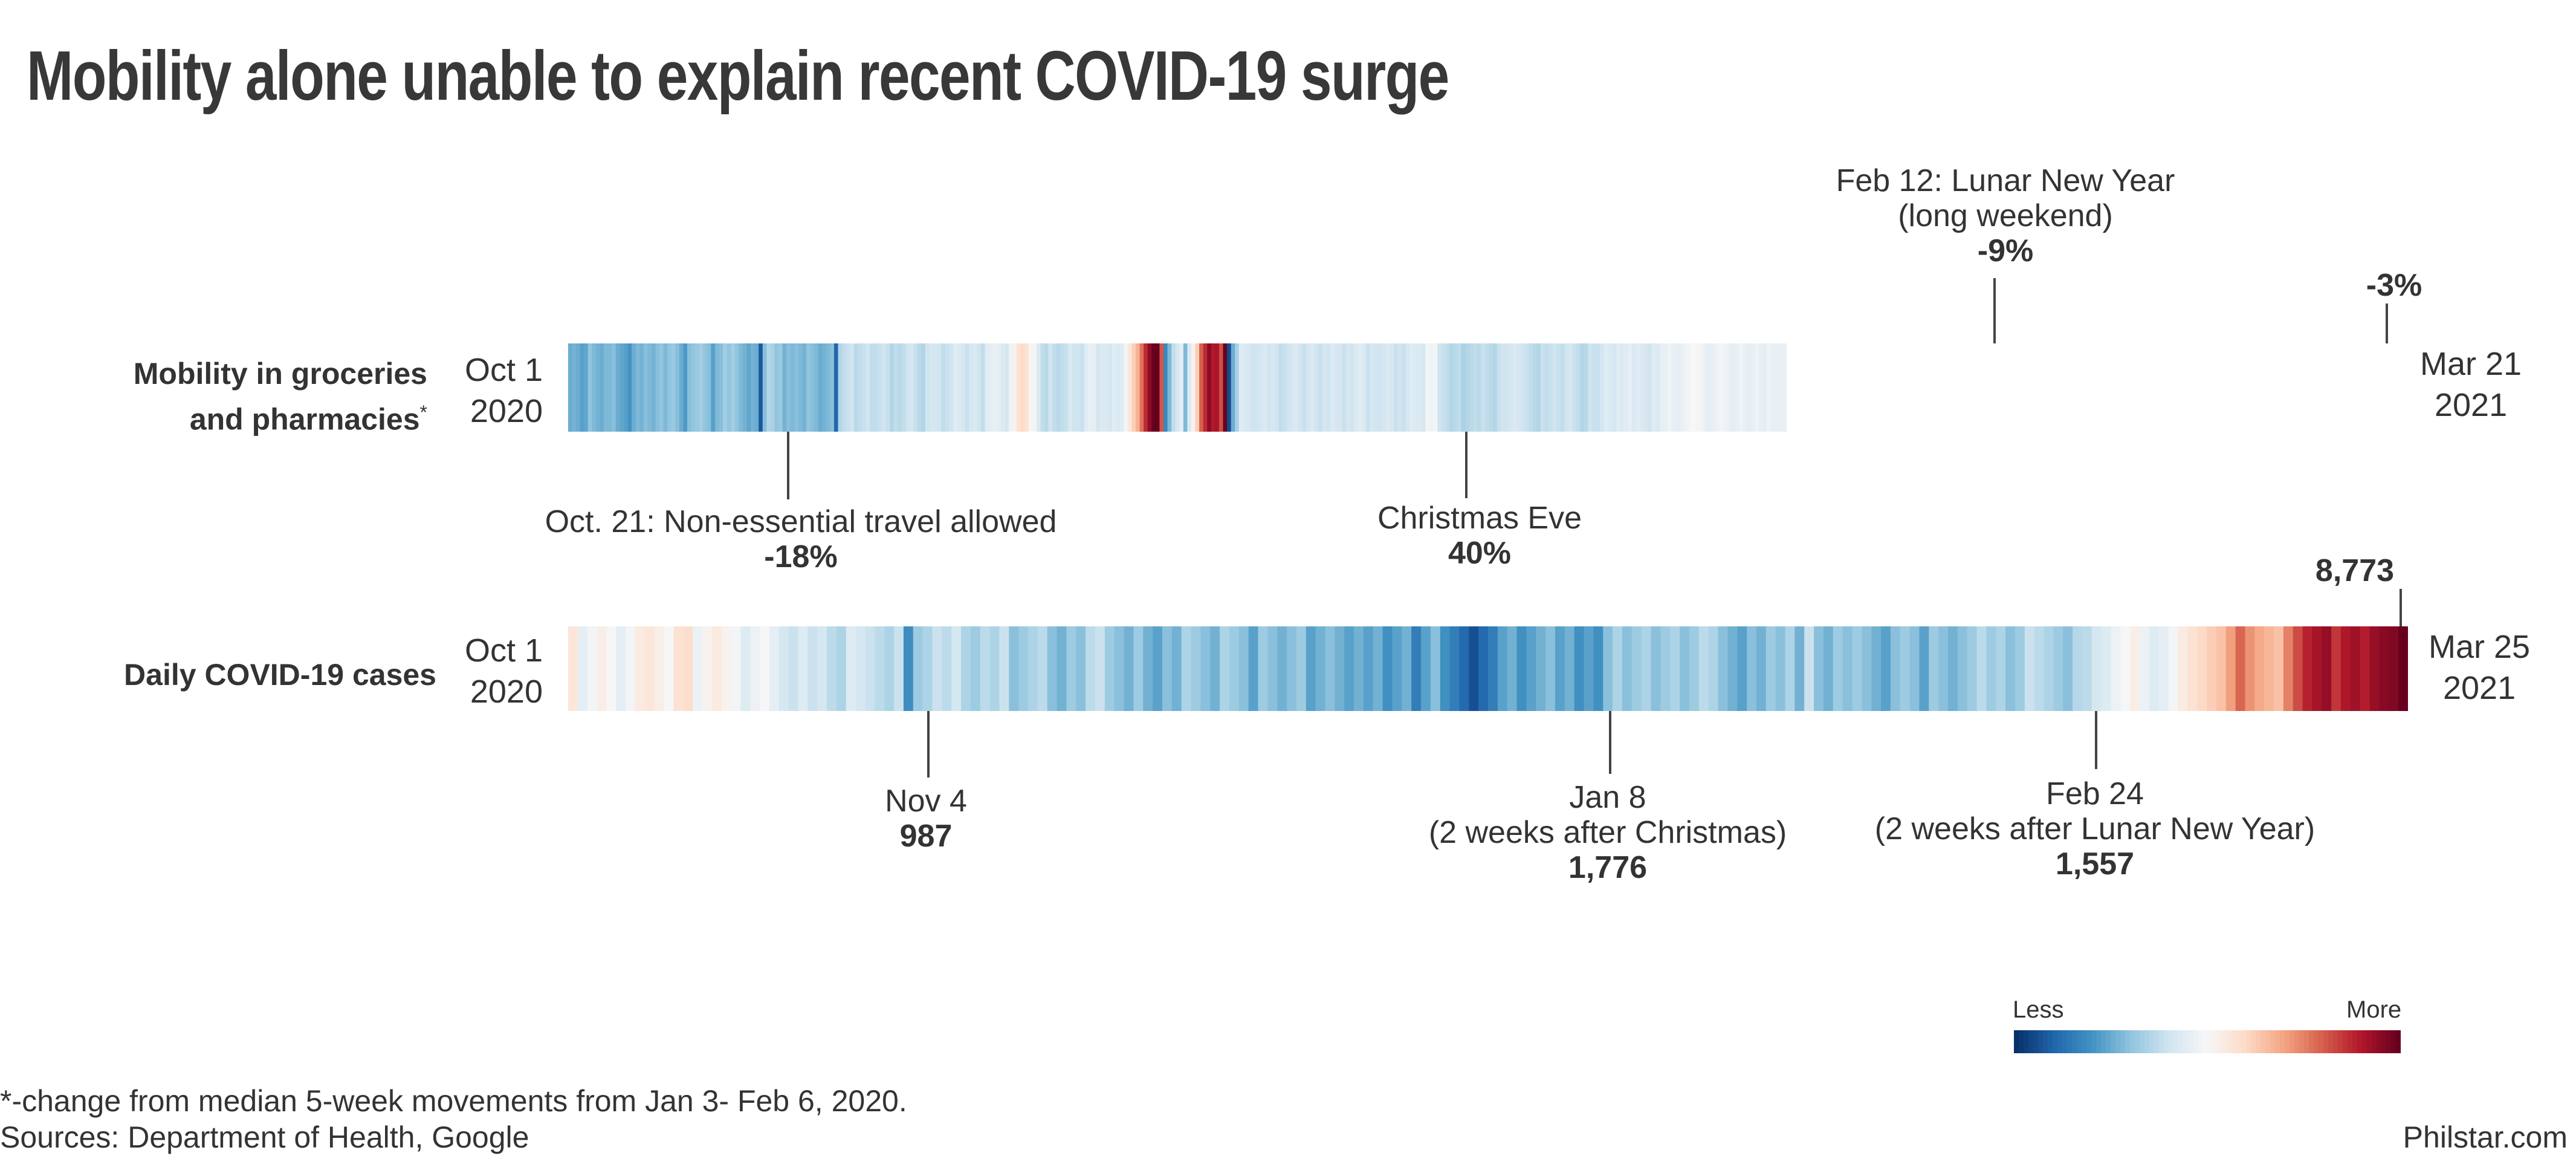 The height and width of the screenshot is (1156, 2576). What do you see at coordinates (1608, 867) in the screenshot?
I see `cases-jan8-value: 1,776` at bounding box center [1608, 867].